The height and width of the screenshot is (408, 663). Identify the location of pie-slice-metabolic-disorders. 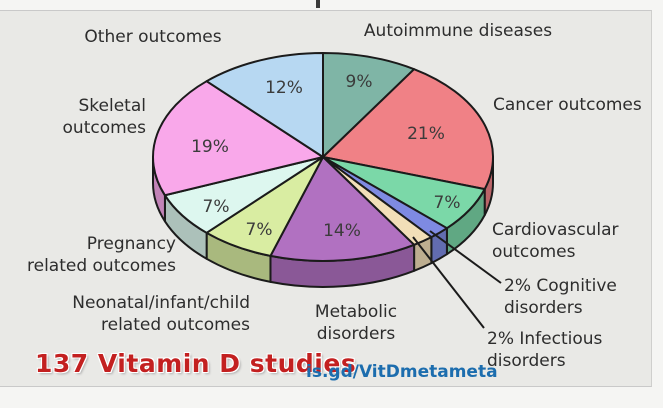
(342, 209).